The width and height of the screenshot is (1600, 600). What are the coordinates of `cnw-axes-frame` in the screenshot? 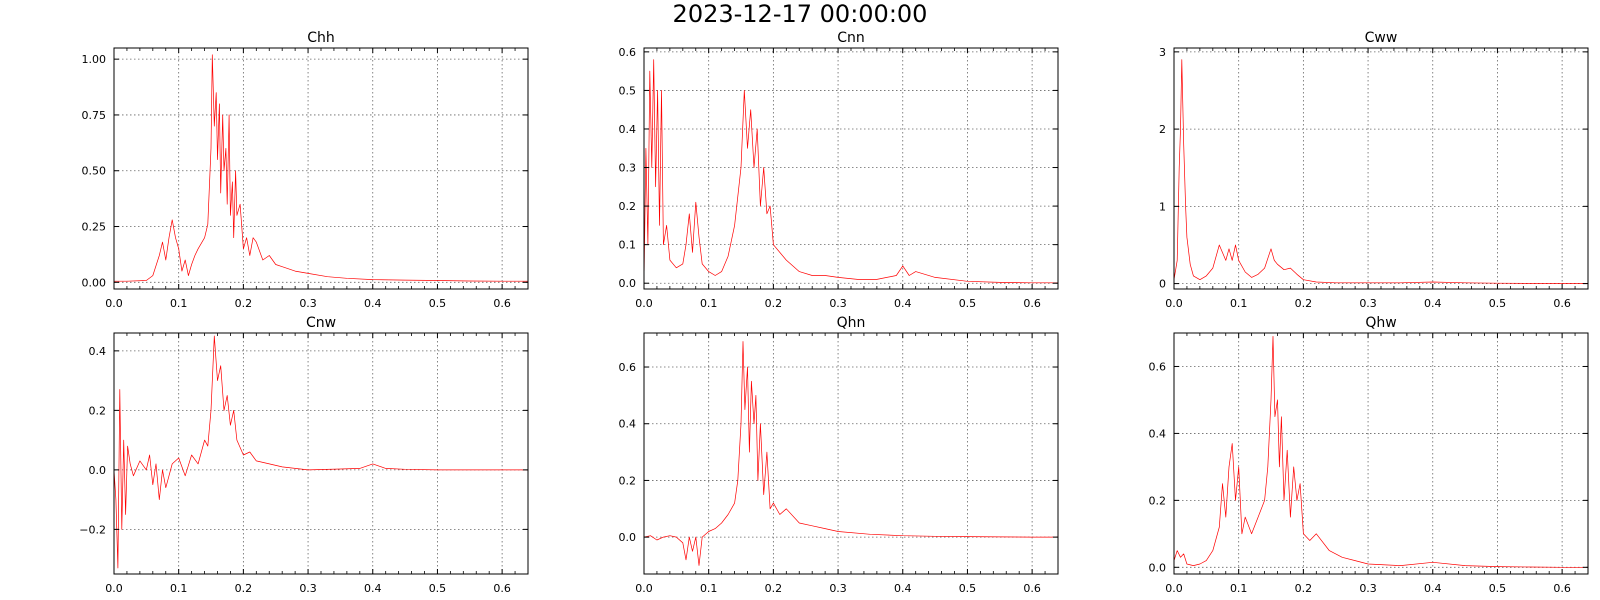 It's located at (321, 453).